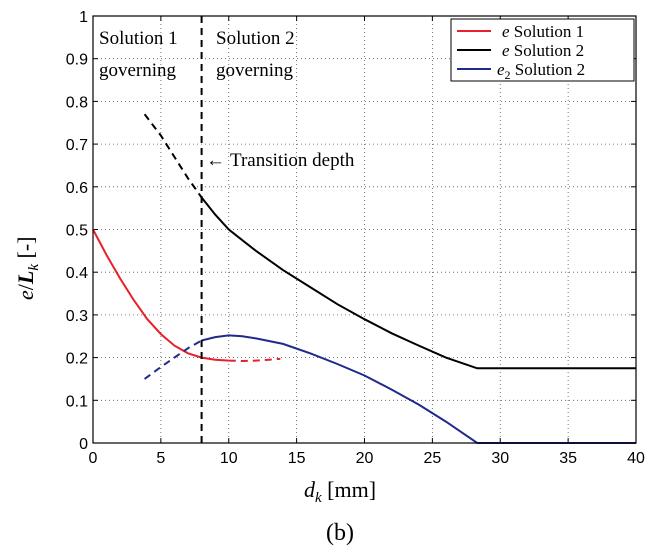 This screenshot has height=555, width=646. I want to click on y-tick-label: 0.5, so click(77, 231).